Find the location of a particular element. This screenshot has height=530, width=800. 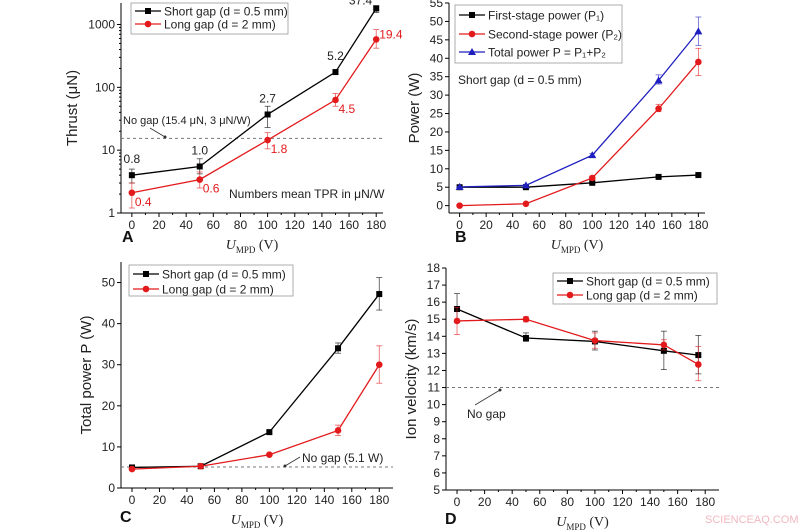

y-axis-title: Ion velocity (km/s) is located at coordinates (411, 379).